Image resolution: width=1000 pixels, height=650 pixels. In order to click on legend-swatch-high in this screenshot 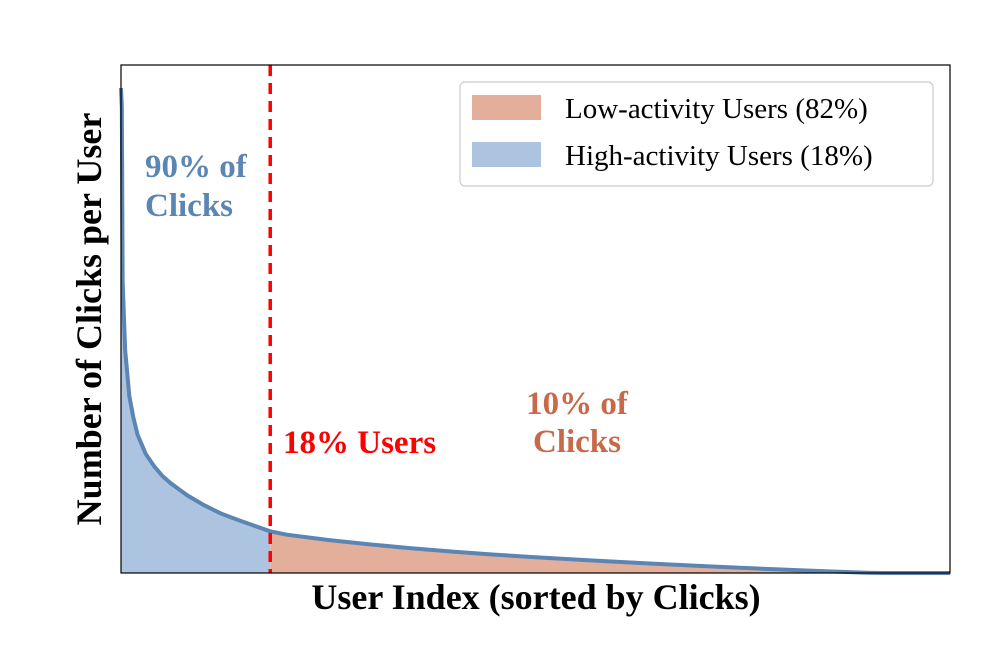, I will do `click(506, 154)`.